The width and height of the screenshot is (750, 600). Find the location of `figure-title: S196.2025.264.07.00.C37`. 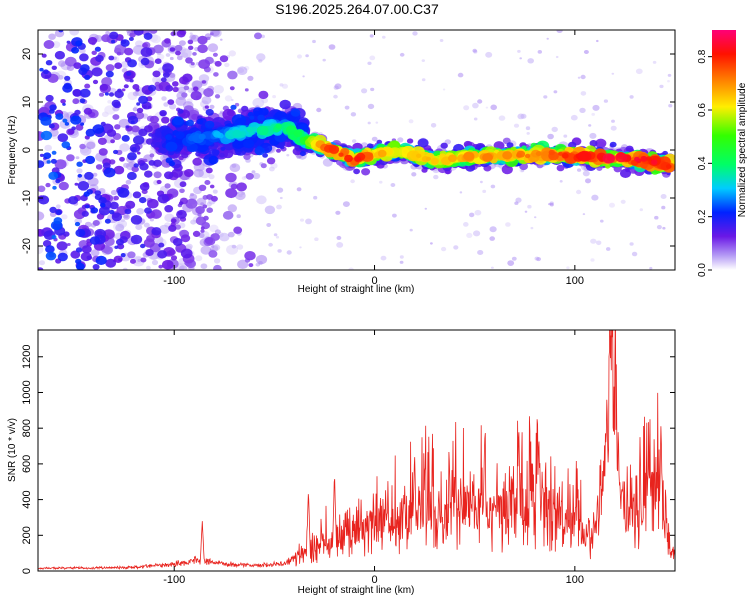

figure-title: S196.2025.264.07.00.C37 is located at coordinates (357, 9).